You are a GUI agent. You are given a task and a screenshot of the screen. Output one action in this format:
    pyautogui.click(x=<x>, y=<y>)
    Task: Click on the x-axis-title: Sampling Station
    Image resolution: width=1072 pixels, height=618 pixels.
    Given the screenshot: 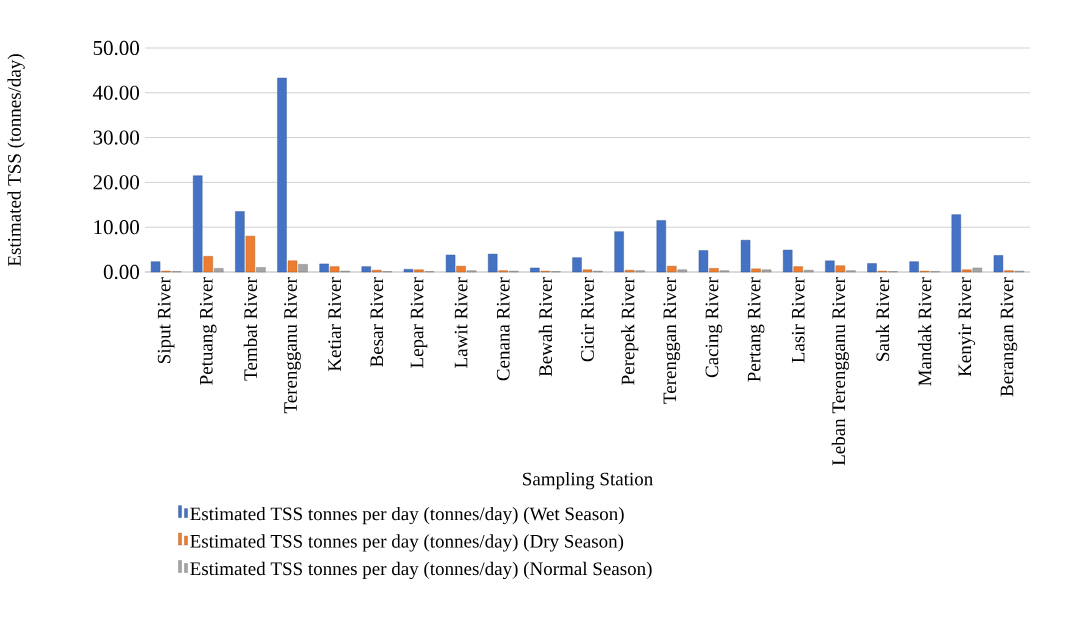 What is the action you would take?
    pyautogui.click(x=588, y=481)
    